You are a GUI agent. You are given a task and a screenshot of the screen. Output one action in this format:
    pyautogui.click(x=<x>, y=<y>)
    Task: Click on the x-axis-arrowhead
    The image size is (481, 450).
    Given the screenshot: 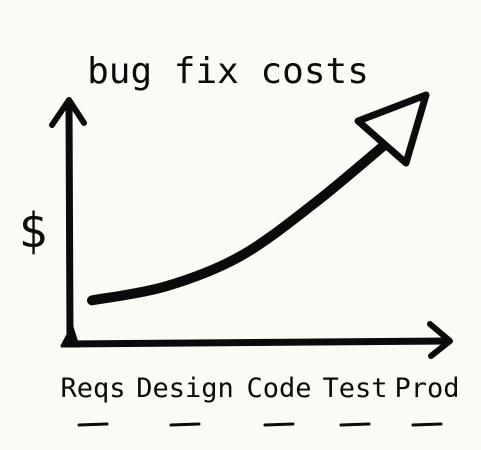 What is the action you would take?
    pyautogui.click(x=440, y=340)
    